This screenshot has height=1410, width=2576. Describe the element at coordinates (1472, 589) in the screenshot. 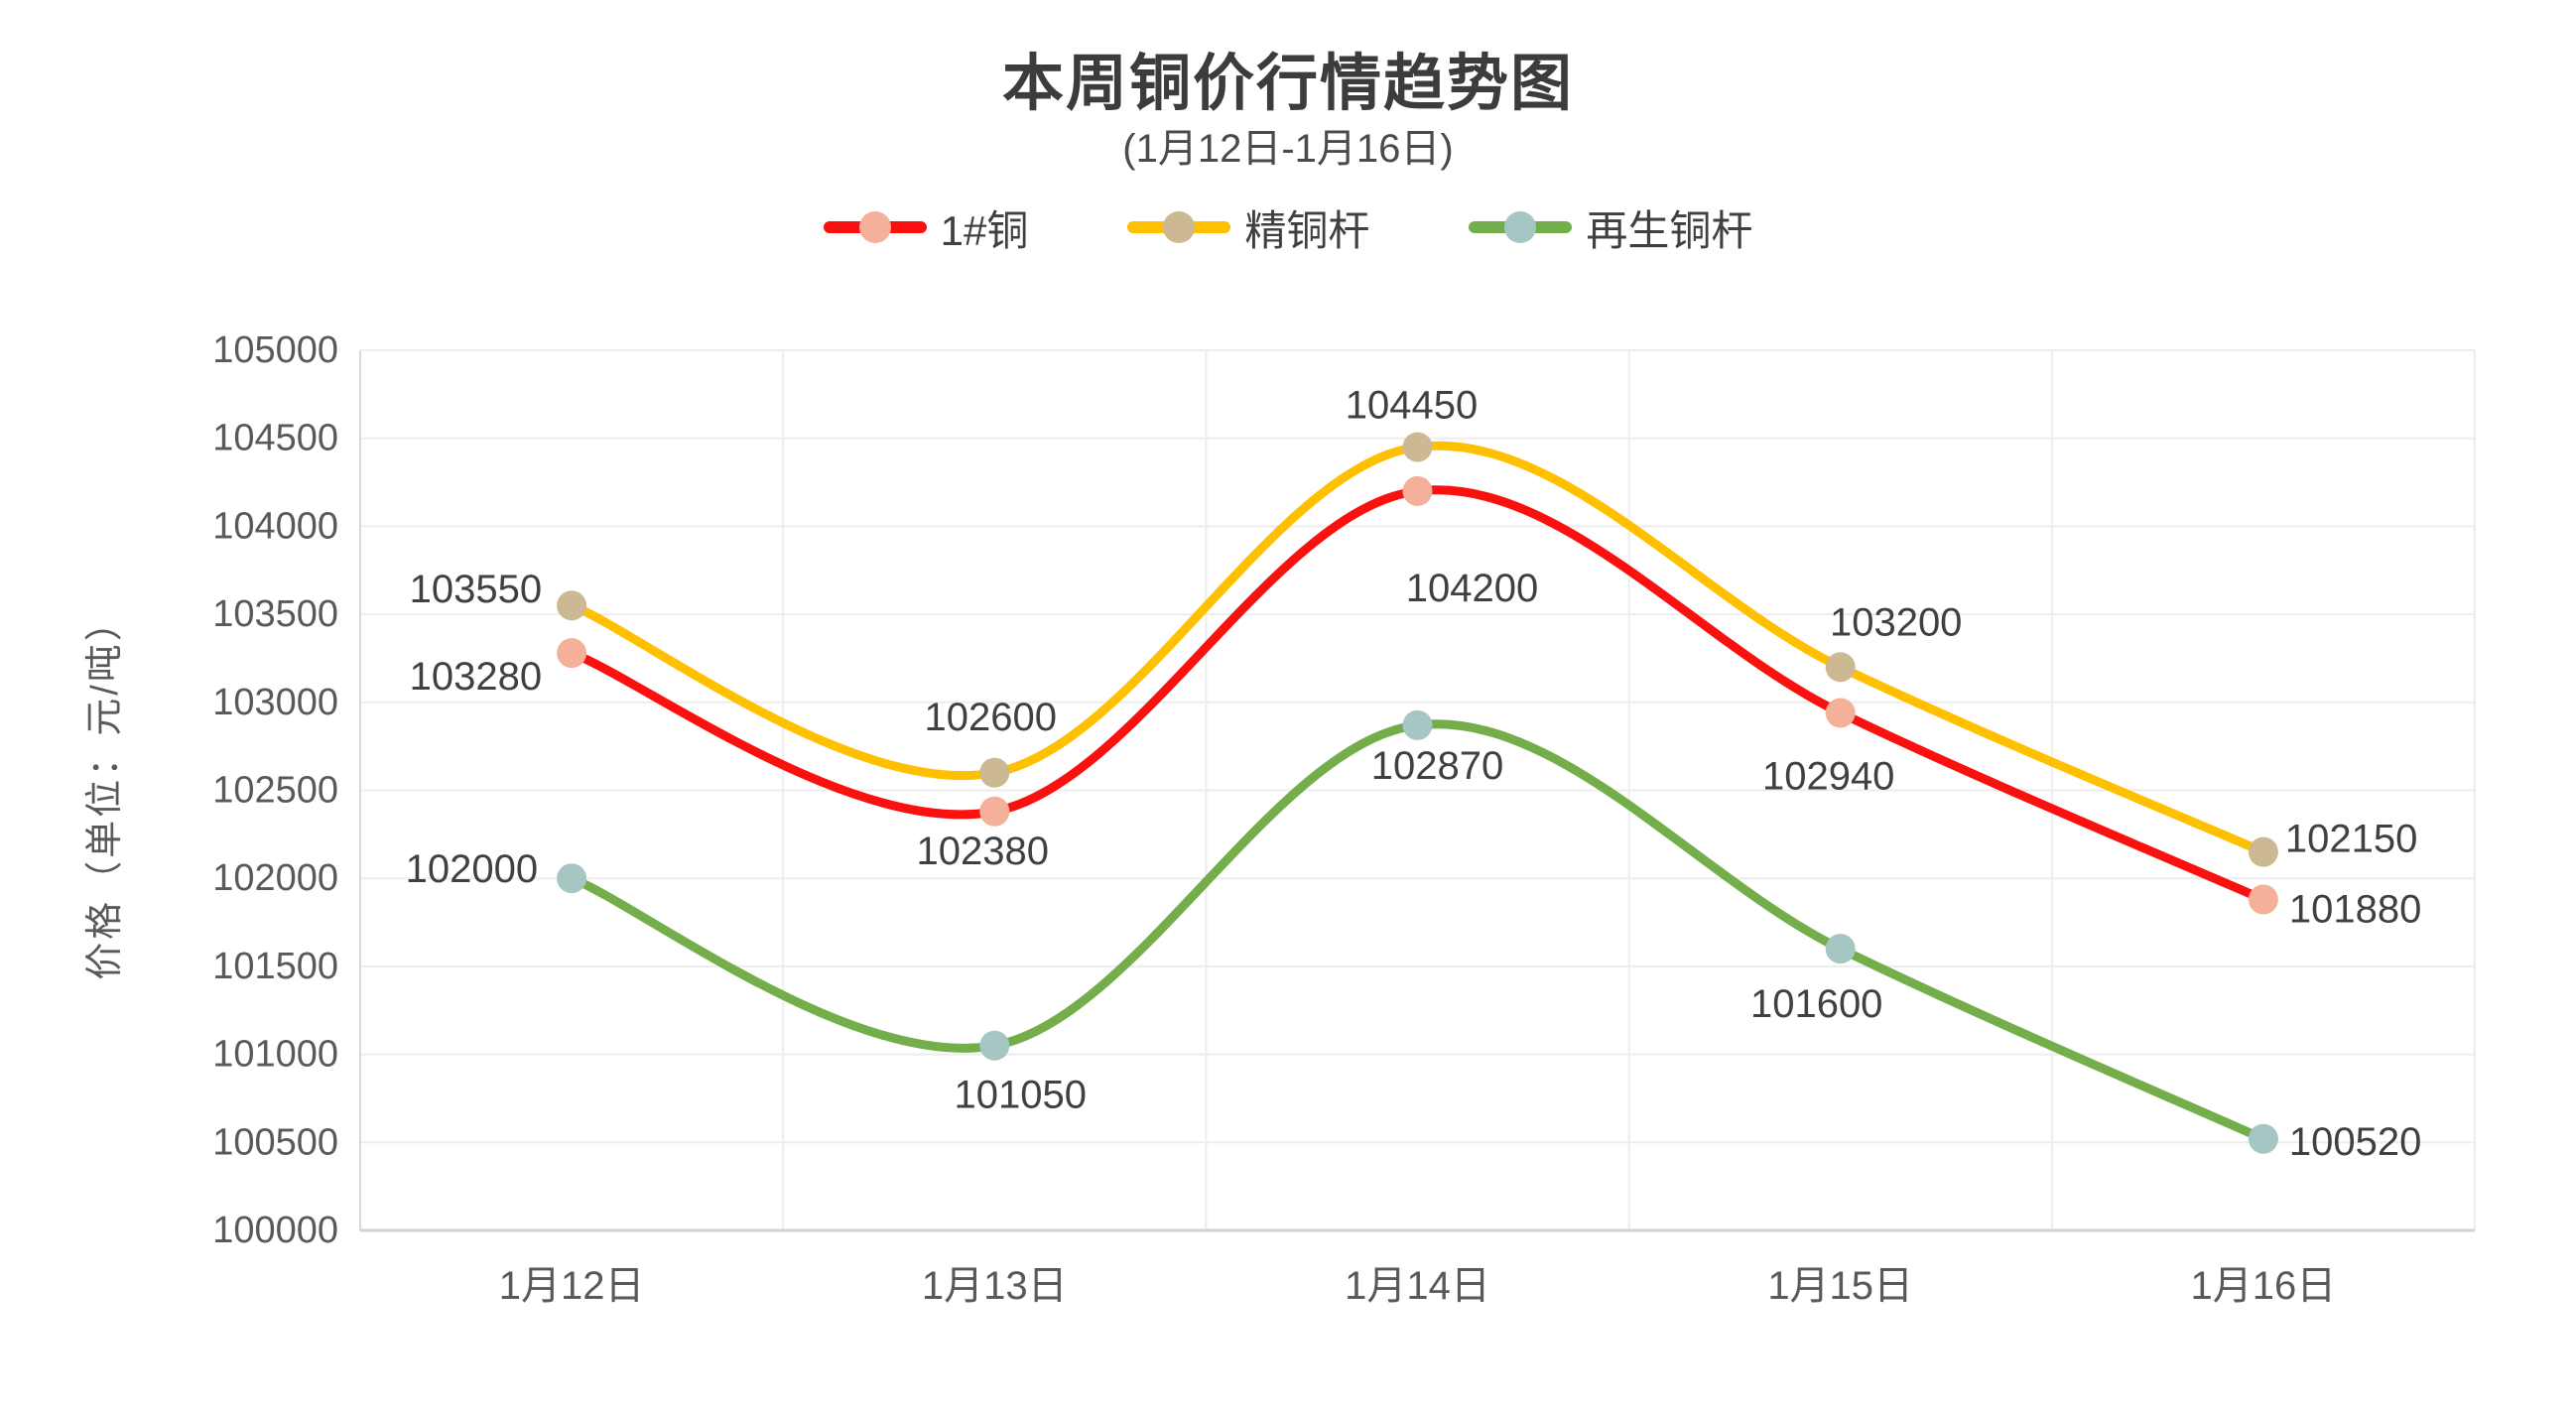

I see `data-label-1#铜-1月14日: 104200` at that location.